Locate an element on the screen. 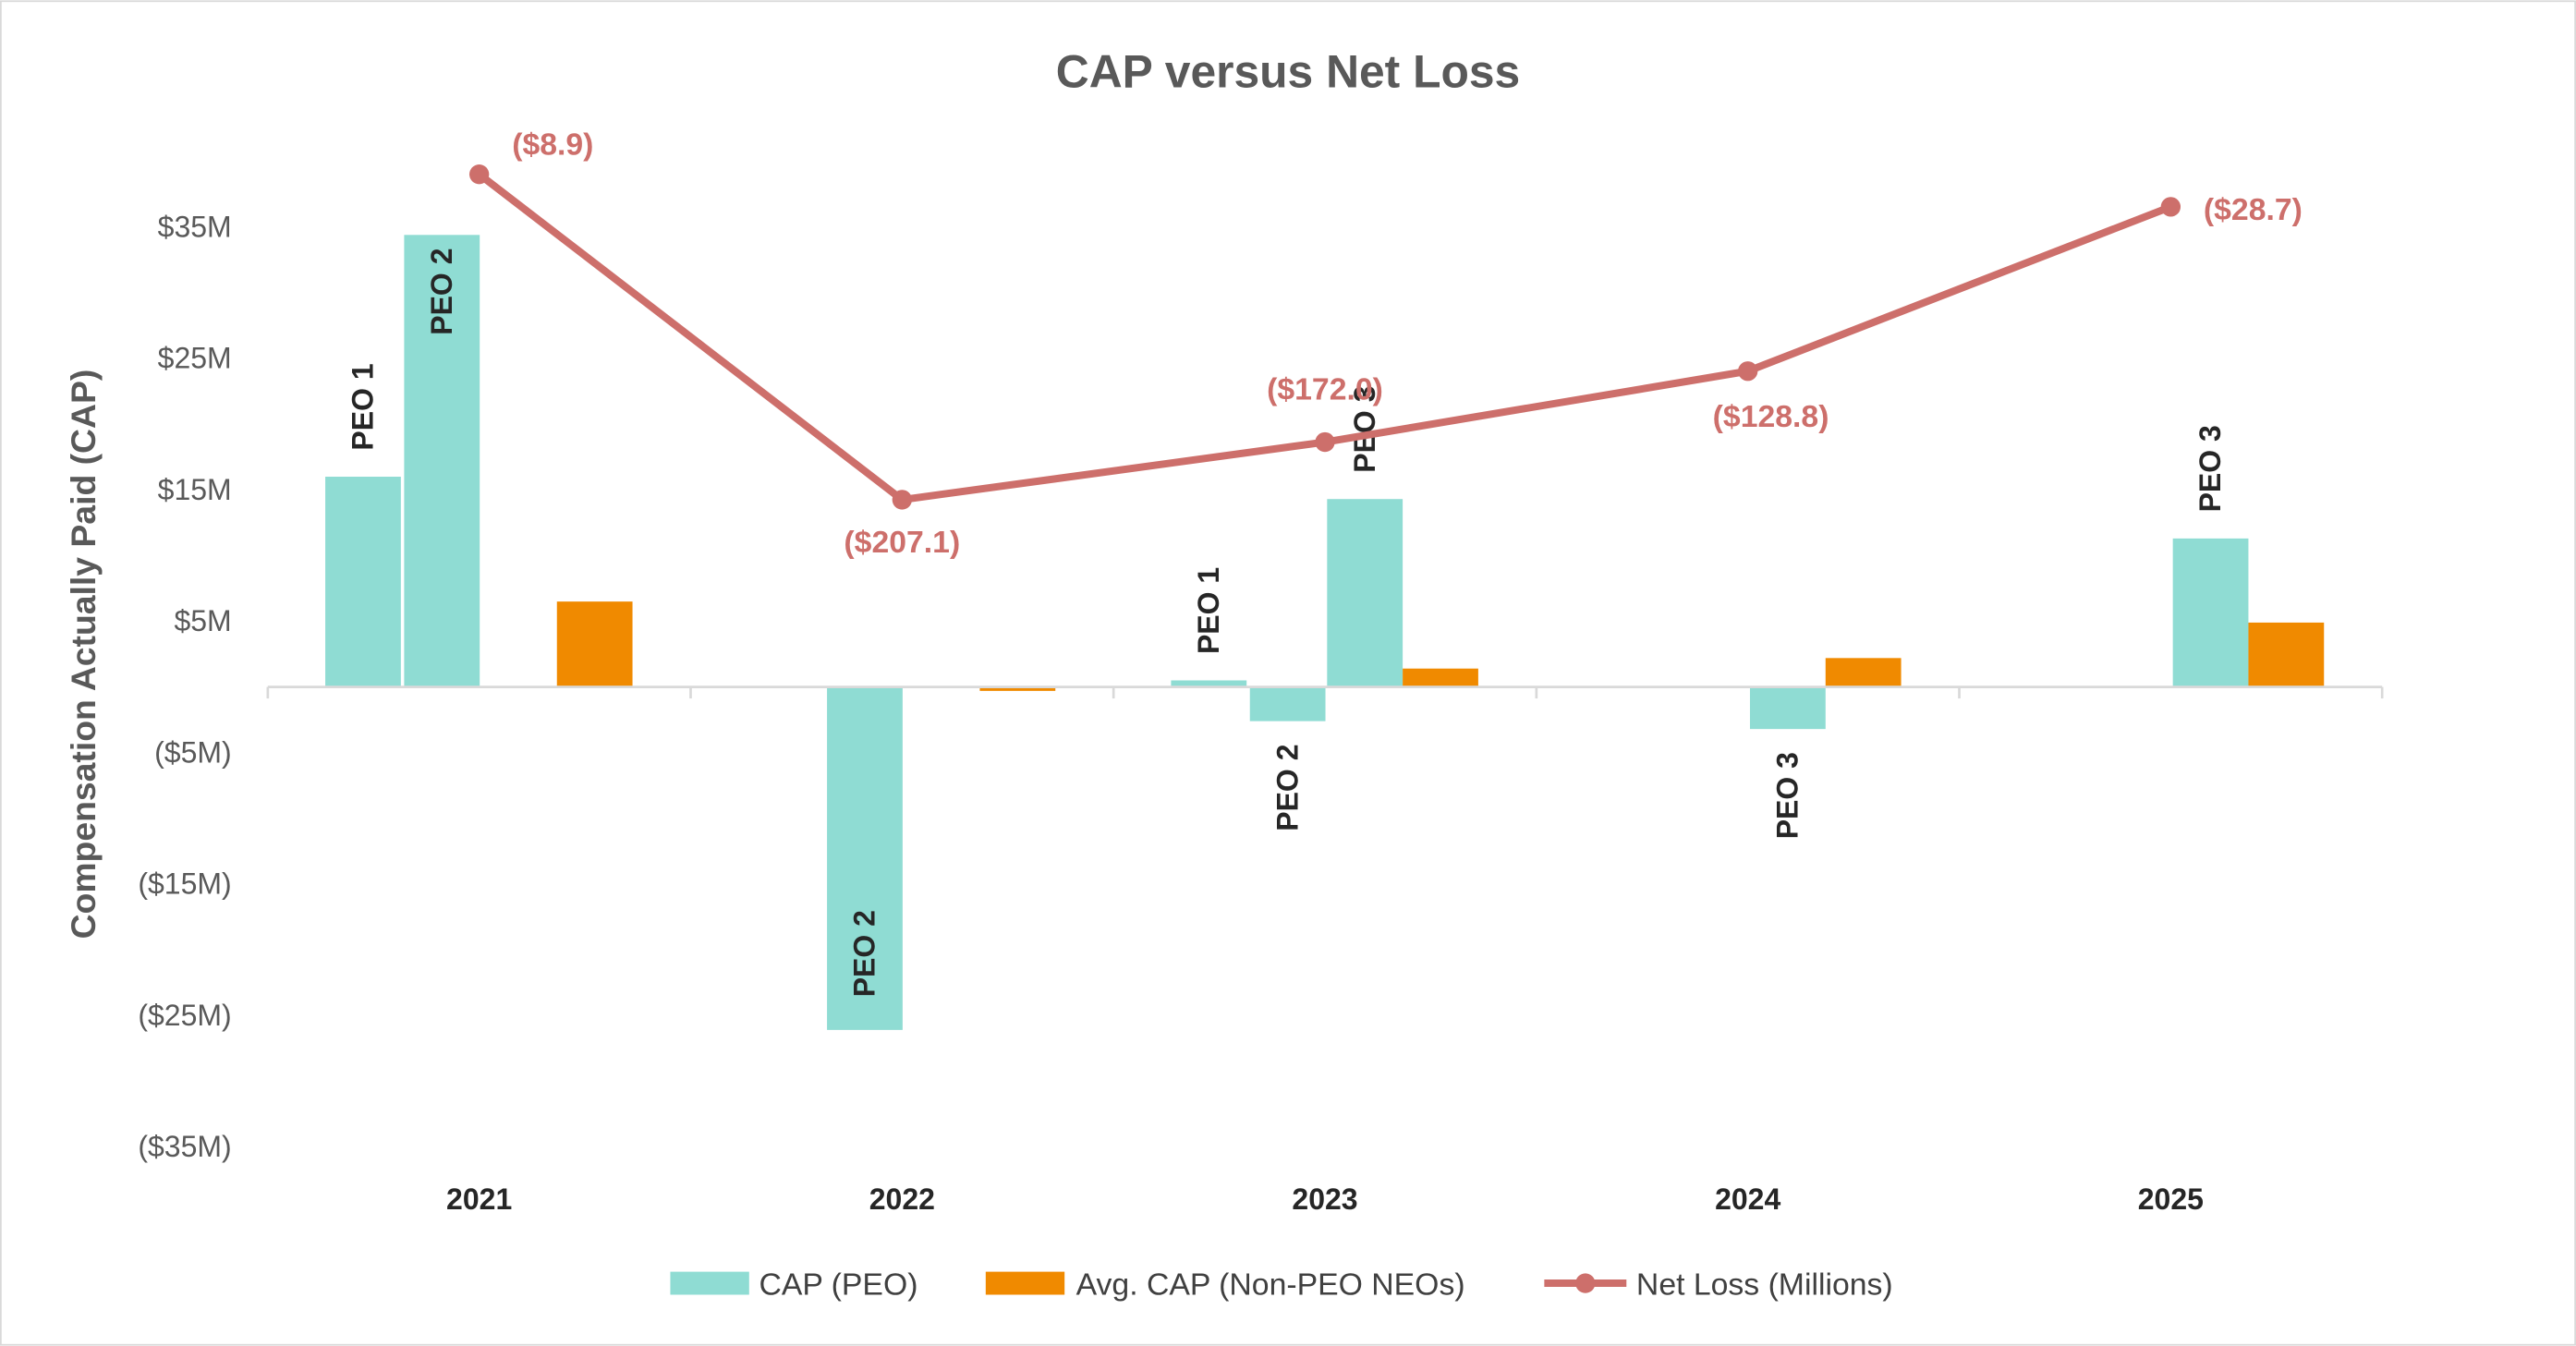 The image size is (2576, 1346). net-loss-data-label: ($207.1) is located at coordinates (902, 542).